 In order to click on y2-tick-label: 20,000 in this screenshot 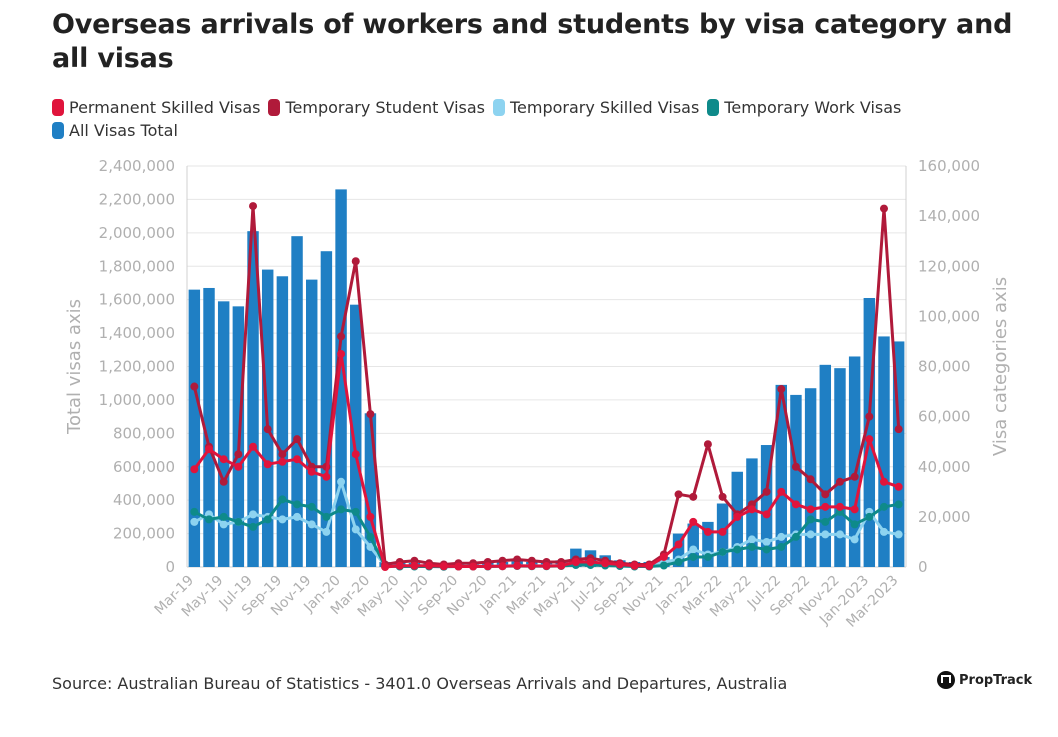, I will do `click(944, 517)`.